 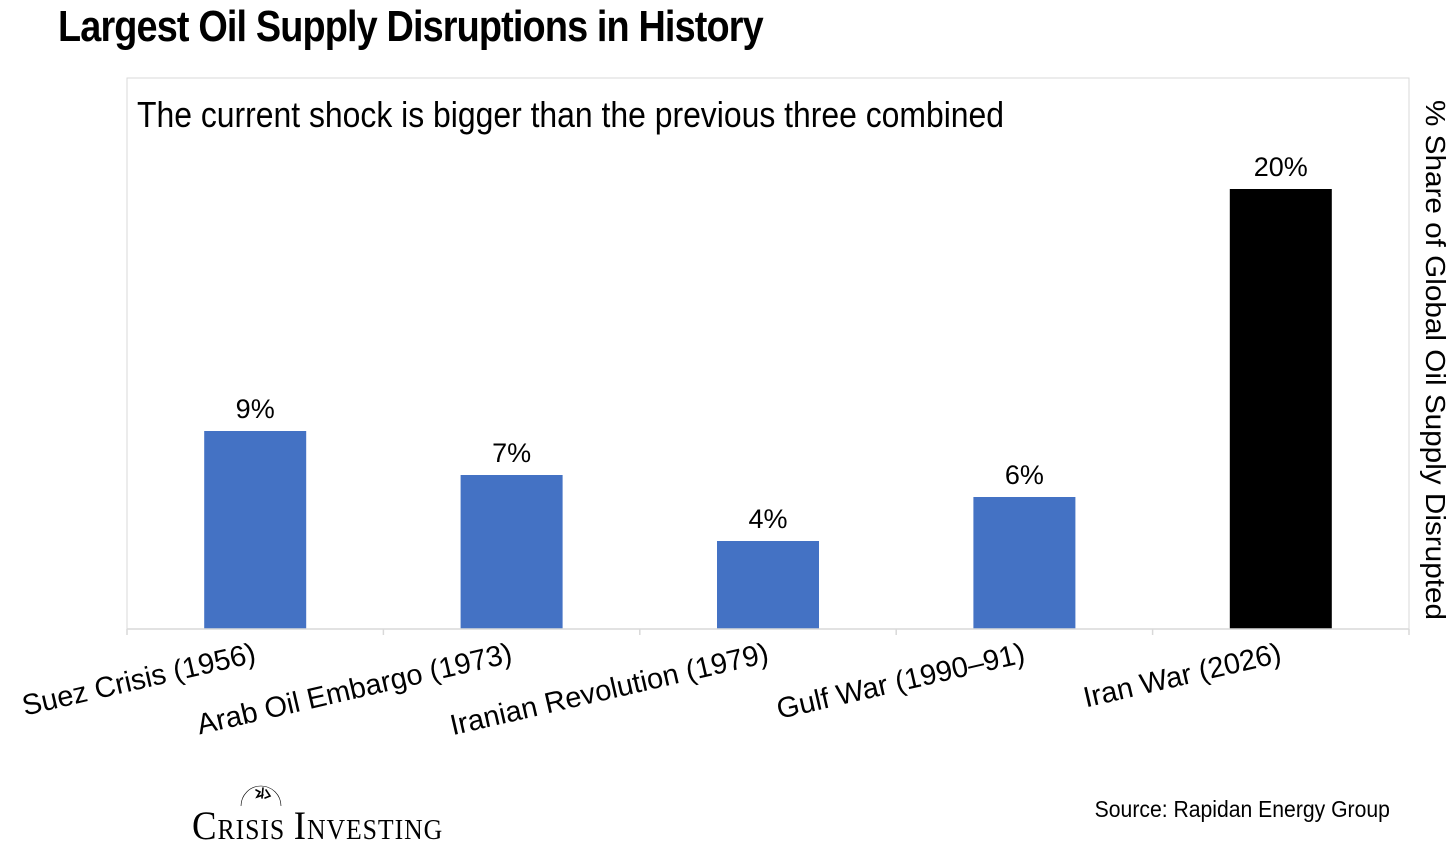 What do you see at coordinates (318, 825) in the screenshot?
I see `logo-wordmark: CRISIS INVESTING` at bounding box center [318, 825].